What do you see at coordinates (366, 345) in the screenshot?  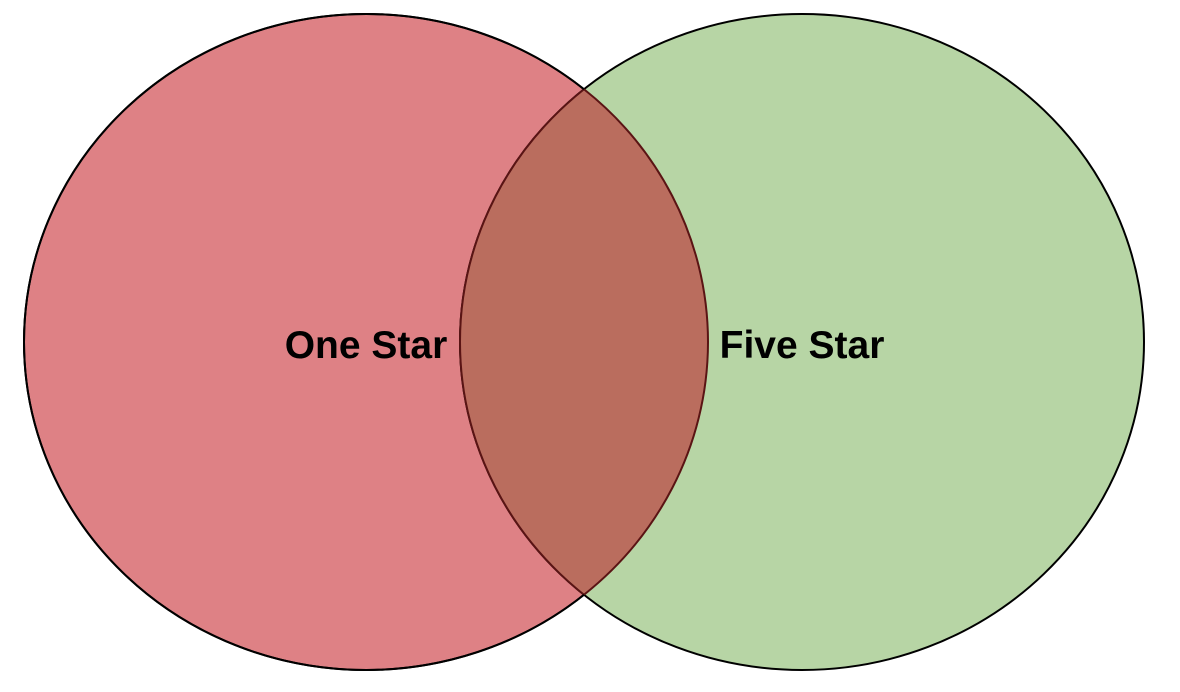 I see `one-star-label: One Star` at bounding box center [366, 345].